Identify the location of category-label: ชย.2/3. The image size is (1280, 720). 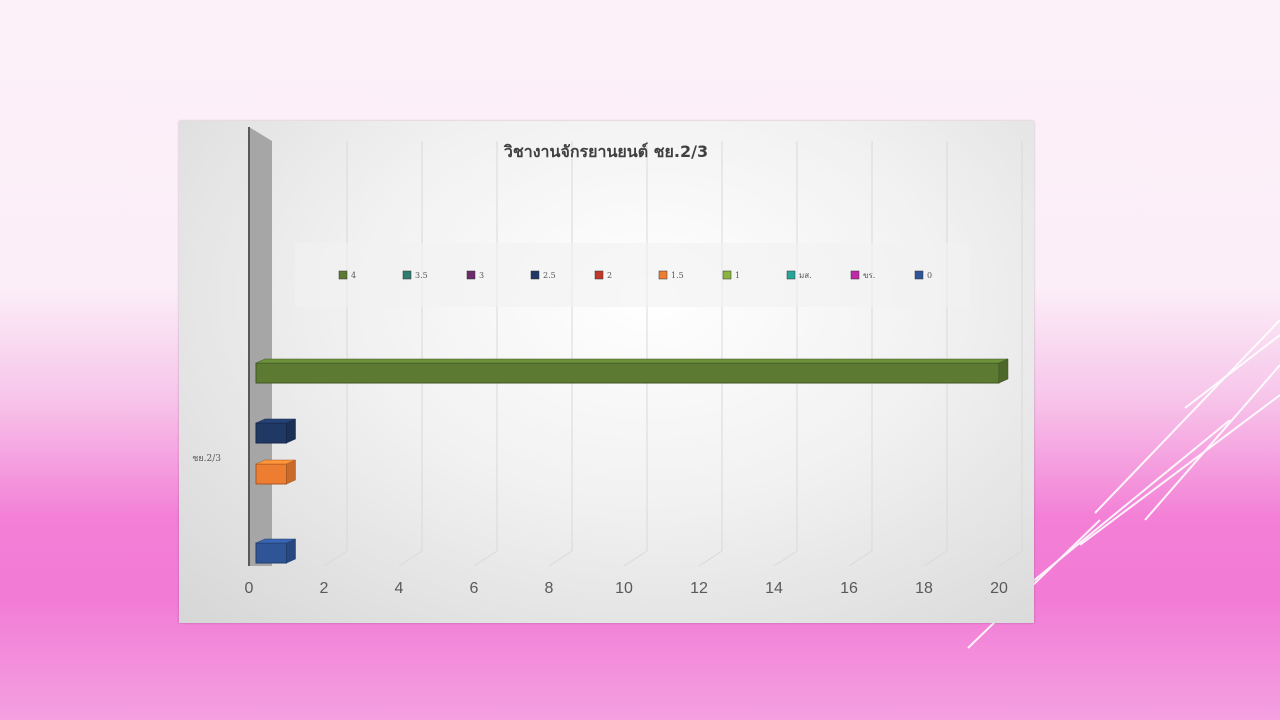
(206, 459).